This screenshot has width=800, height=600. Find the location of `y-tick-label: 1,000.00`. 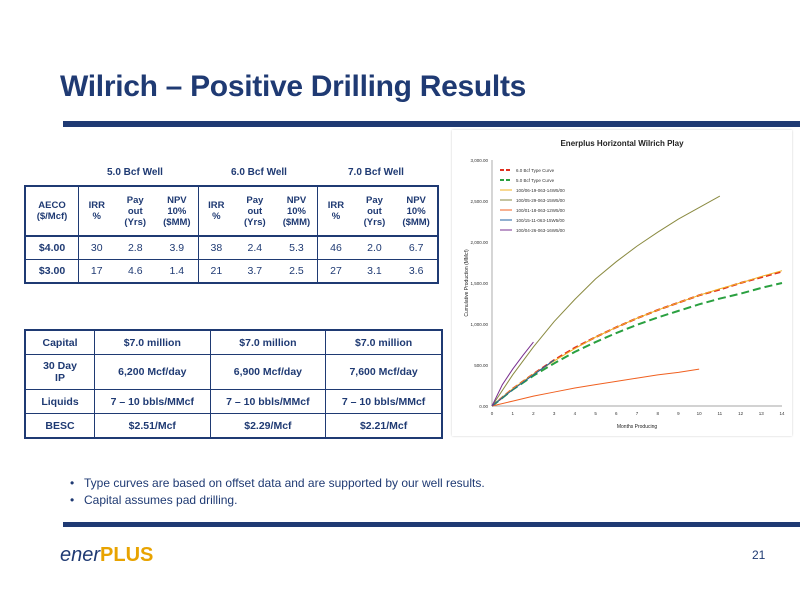

y-tick-label: 1,000.00 is located at coordinates (479, 324).